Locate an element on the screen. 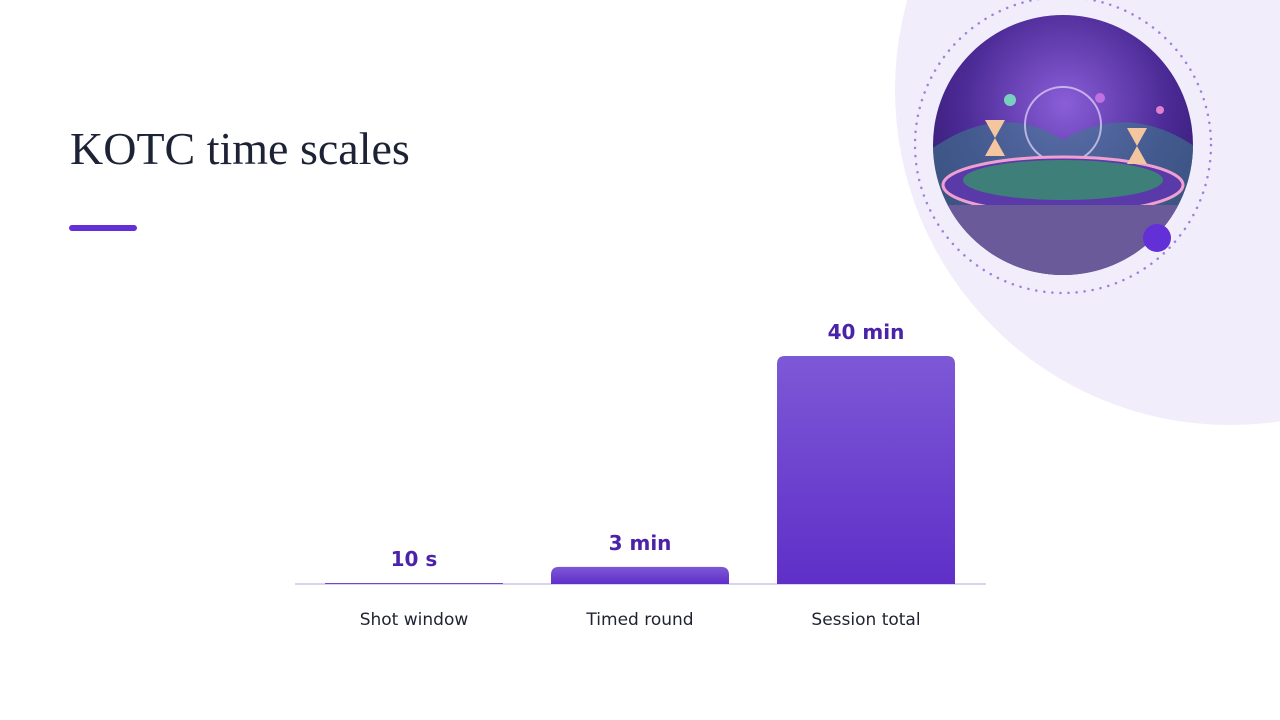 The width and height of the screenshot is (1280, 720). category-label: Timed round is located at coordinates (639, 620).